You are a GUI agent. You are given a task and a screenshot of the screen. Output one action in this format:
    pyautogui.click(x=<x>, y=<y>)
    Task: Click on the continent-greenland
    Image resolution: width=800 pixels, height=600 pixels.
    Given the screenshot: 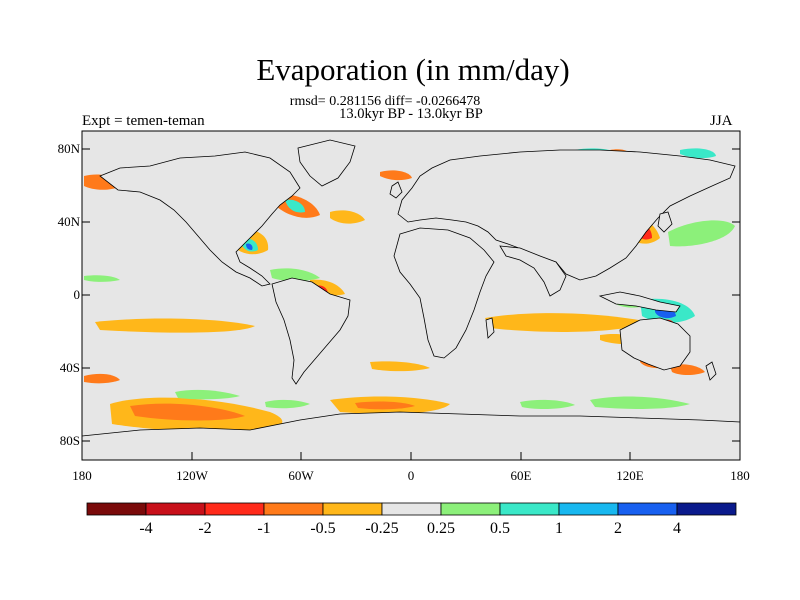 What is the action you would take?
    pyautogui.click(x=326, y=163)
    